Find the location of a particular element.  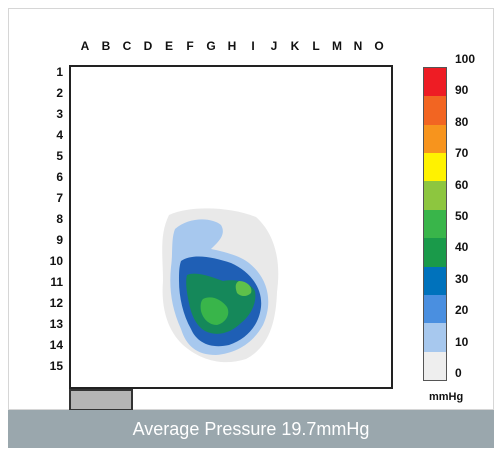

column-label: M is located at coordinates (337, 46).